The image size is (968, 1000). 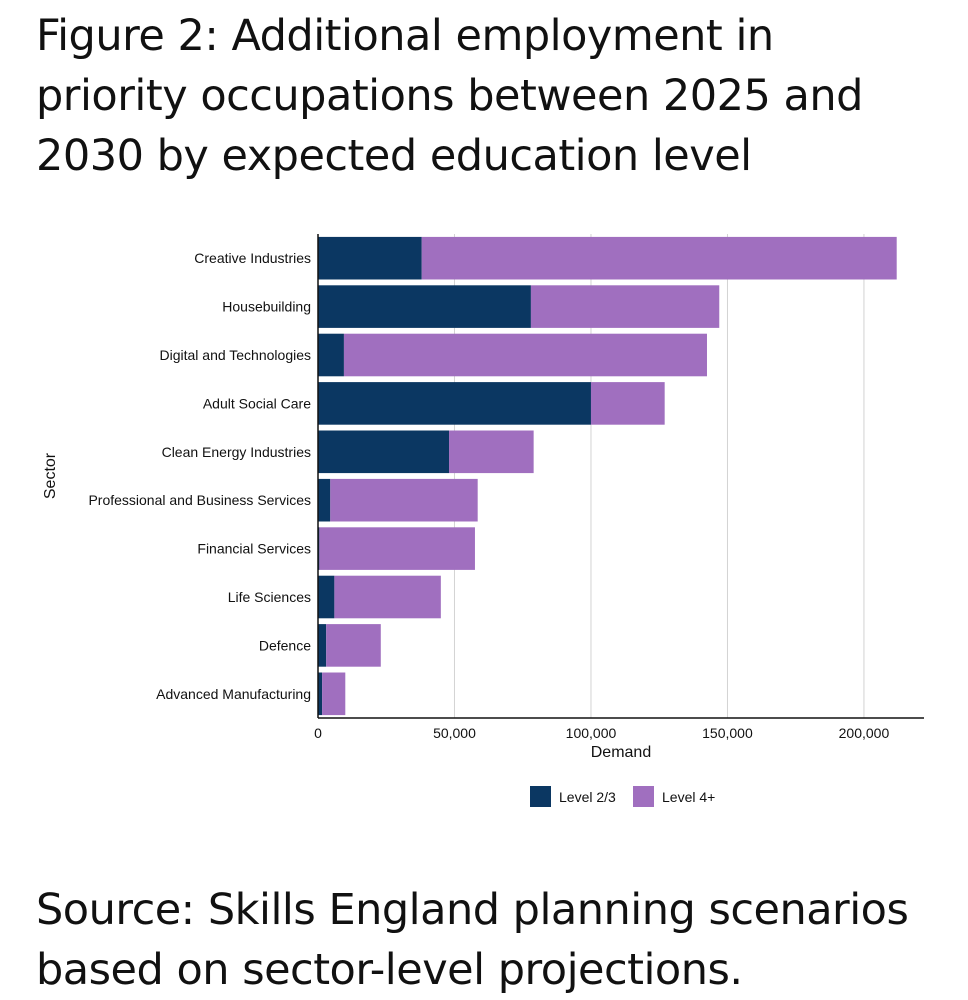 What do you see at coordinates (235, 355) in the screenshot?
I see `category-label-digital-and-technologies: Digital and Technologies` at bounding box center [235, 355].